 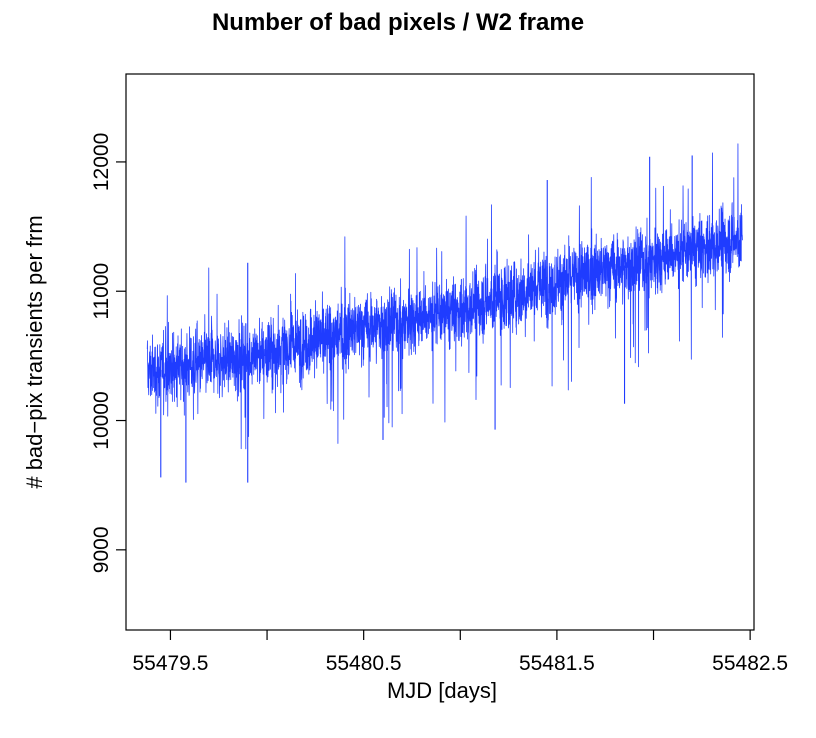 What do you see at coordinates (34, 351) in the screenshot?
I see `y-axis-label: # bad−pix transients per frm` at bounding box center [34, 351].